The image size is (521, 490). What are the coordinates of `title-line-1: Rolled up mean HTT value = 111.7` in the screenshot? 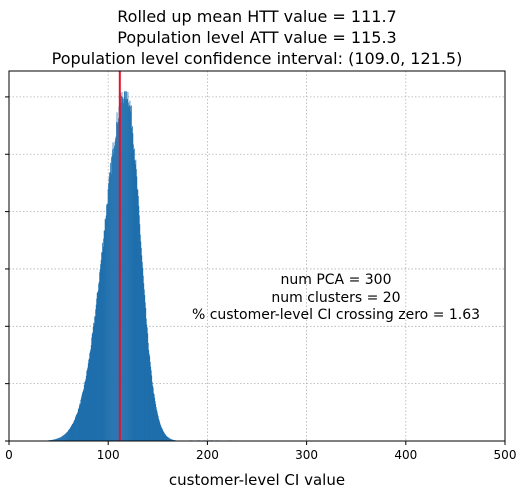 It's located at (256, 16).